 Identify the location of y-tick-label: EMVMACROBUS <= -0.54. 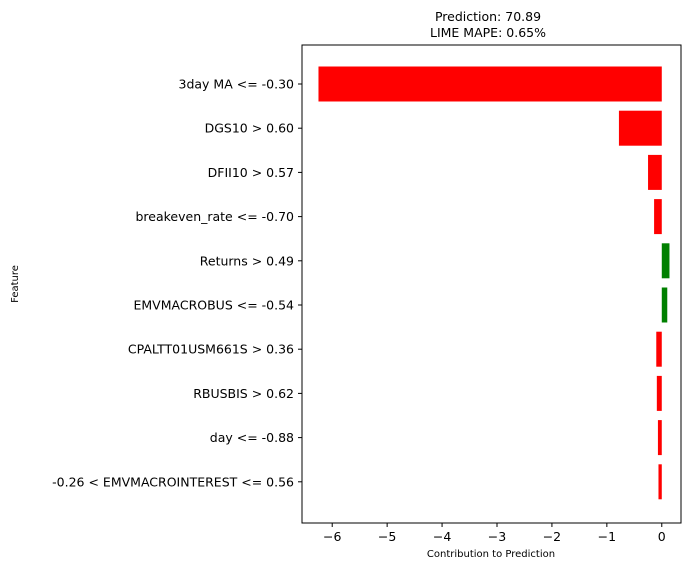
(214, 305).